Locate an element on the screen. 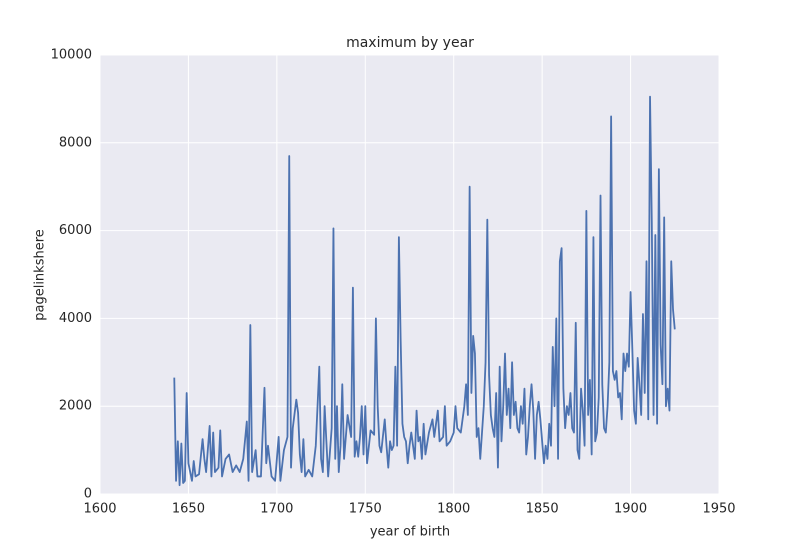 This screenshot has width=800, height=550. x-tick-label: 1750 is located at coordinates (365, 509).